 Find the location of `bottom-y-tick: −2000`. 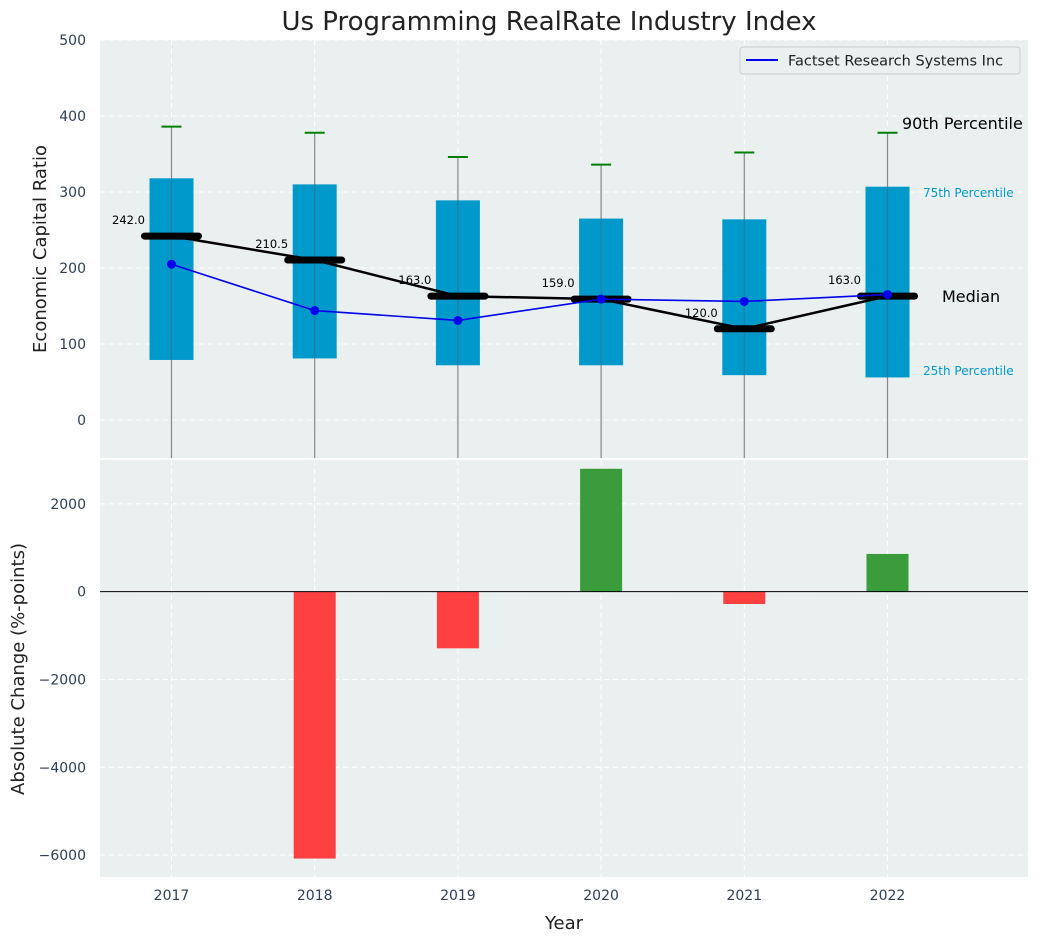

bottom-y-tick: −2000 is located at coordinates (62, 680).